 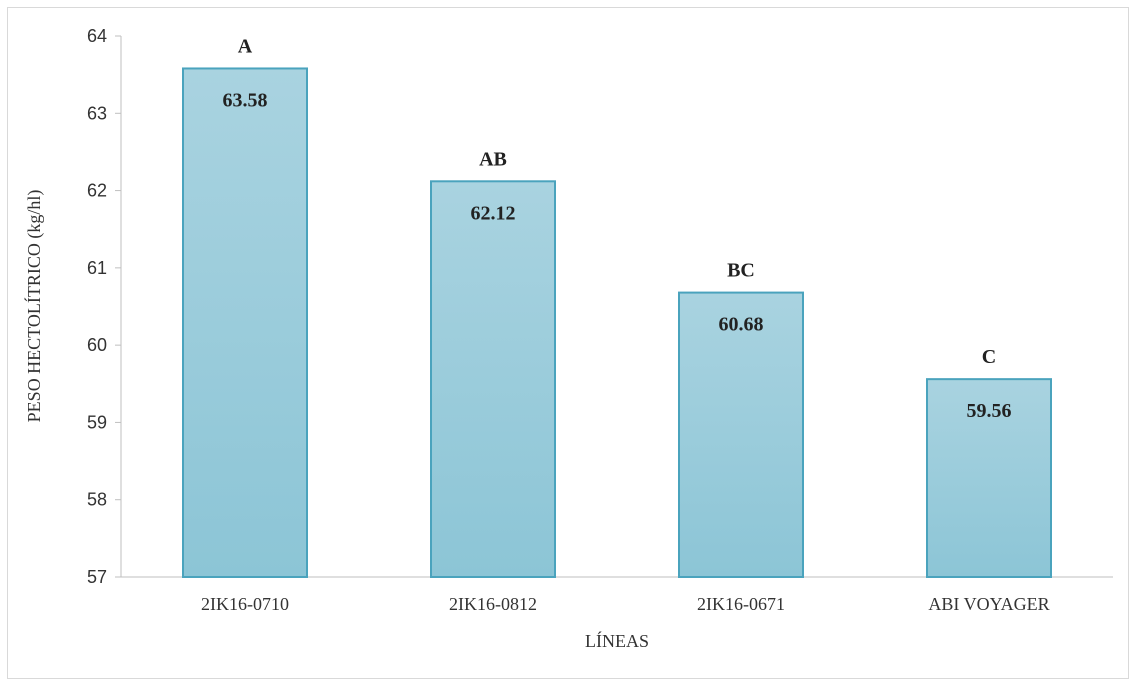 What do you see at coordinates (741, 604) in the screenshot?
I see `x-tick-label: 2IK16-0671` at bounding box center [741, 604].